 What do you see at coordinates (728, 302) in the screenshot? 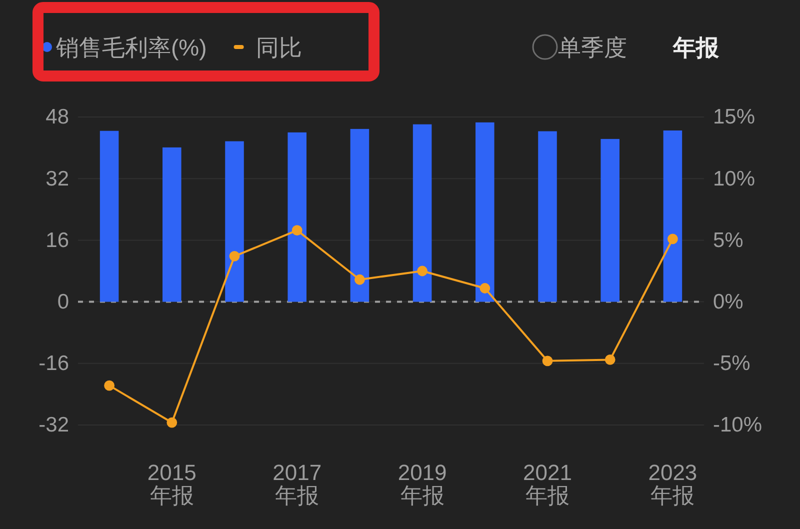
I see `y2-tick-label: 0%` at bounding box center [728, 302].